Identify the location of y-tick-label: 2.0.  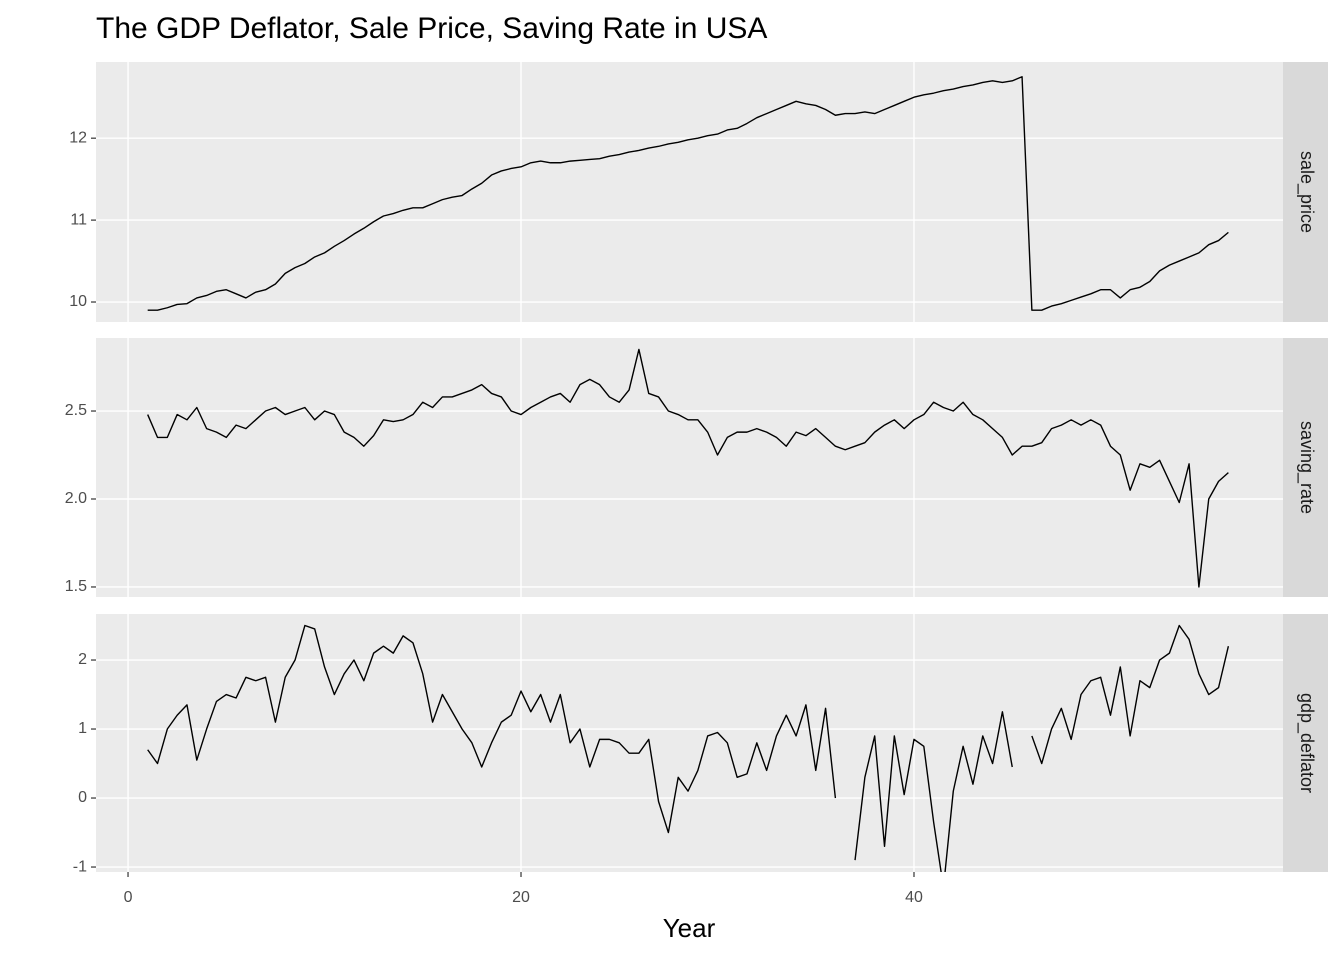
(76, 498).